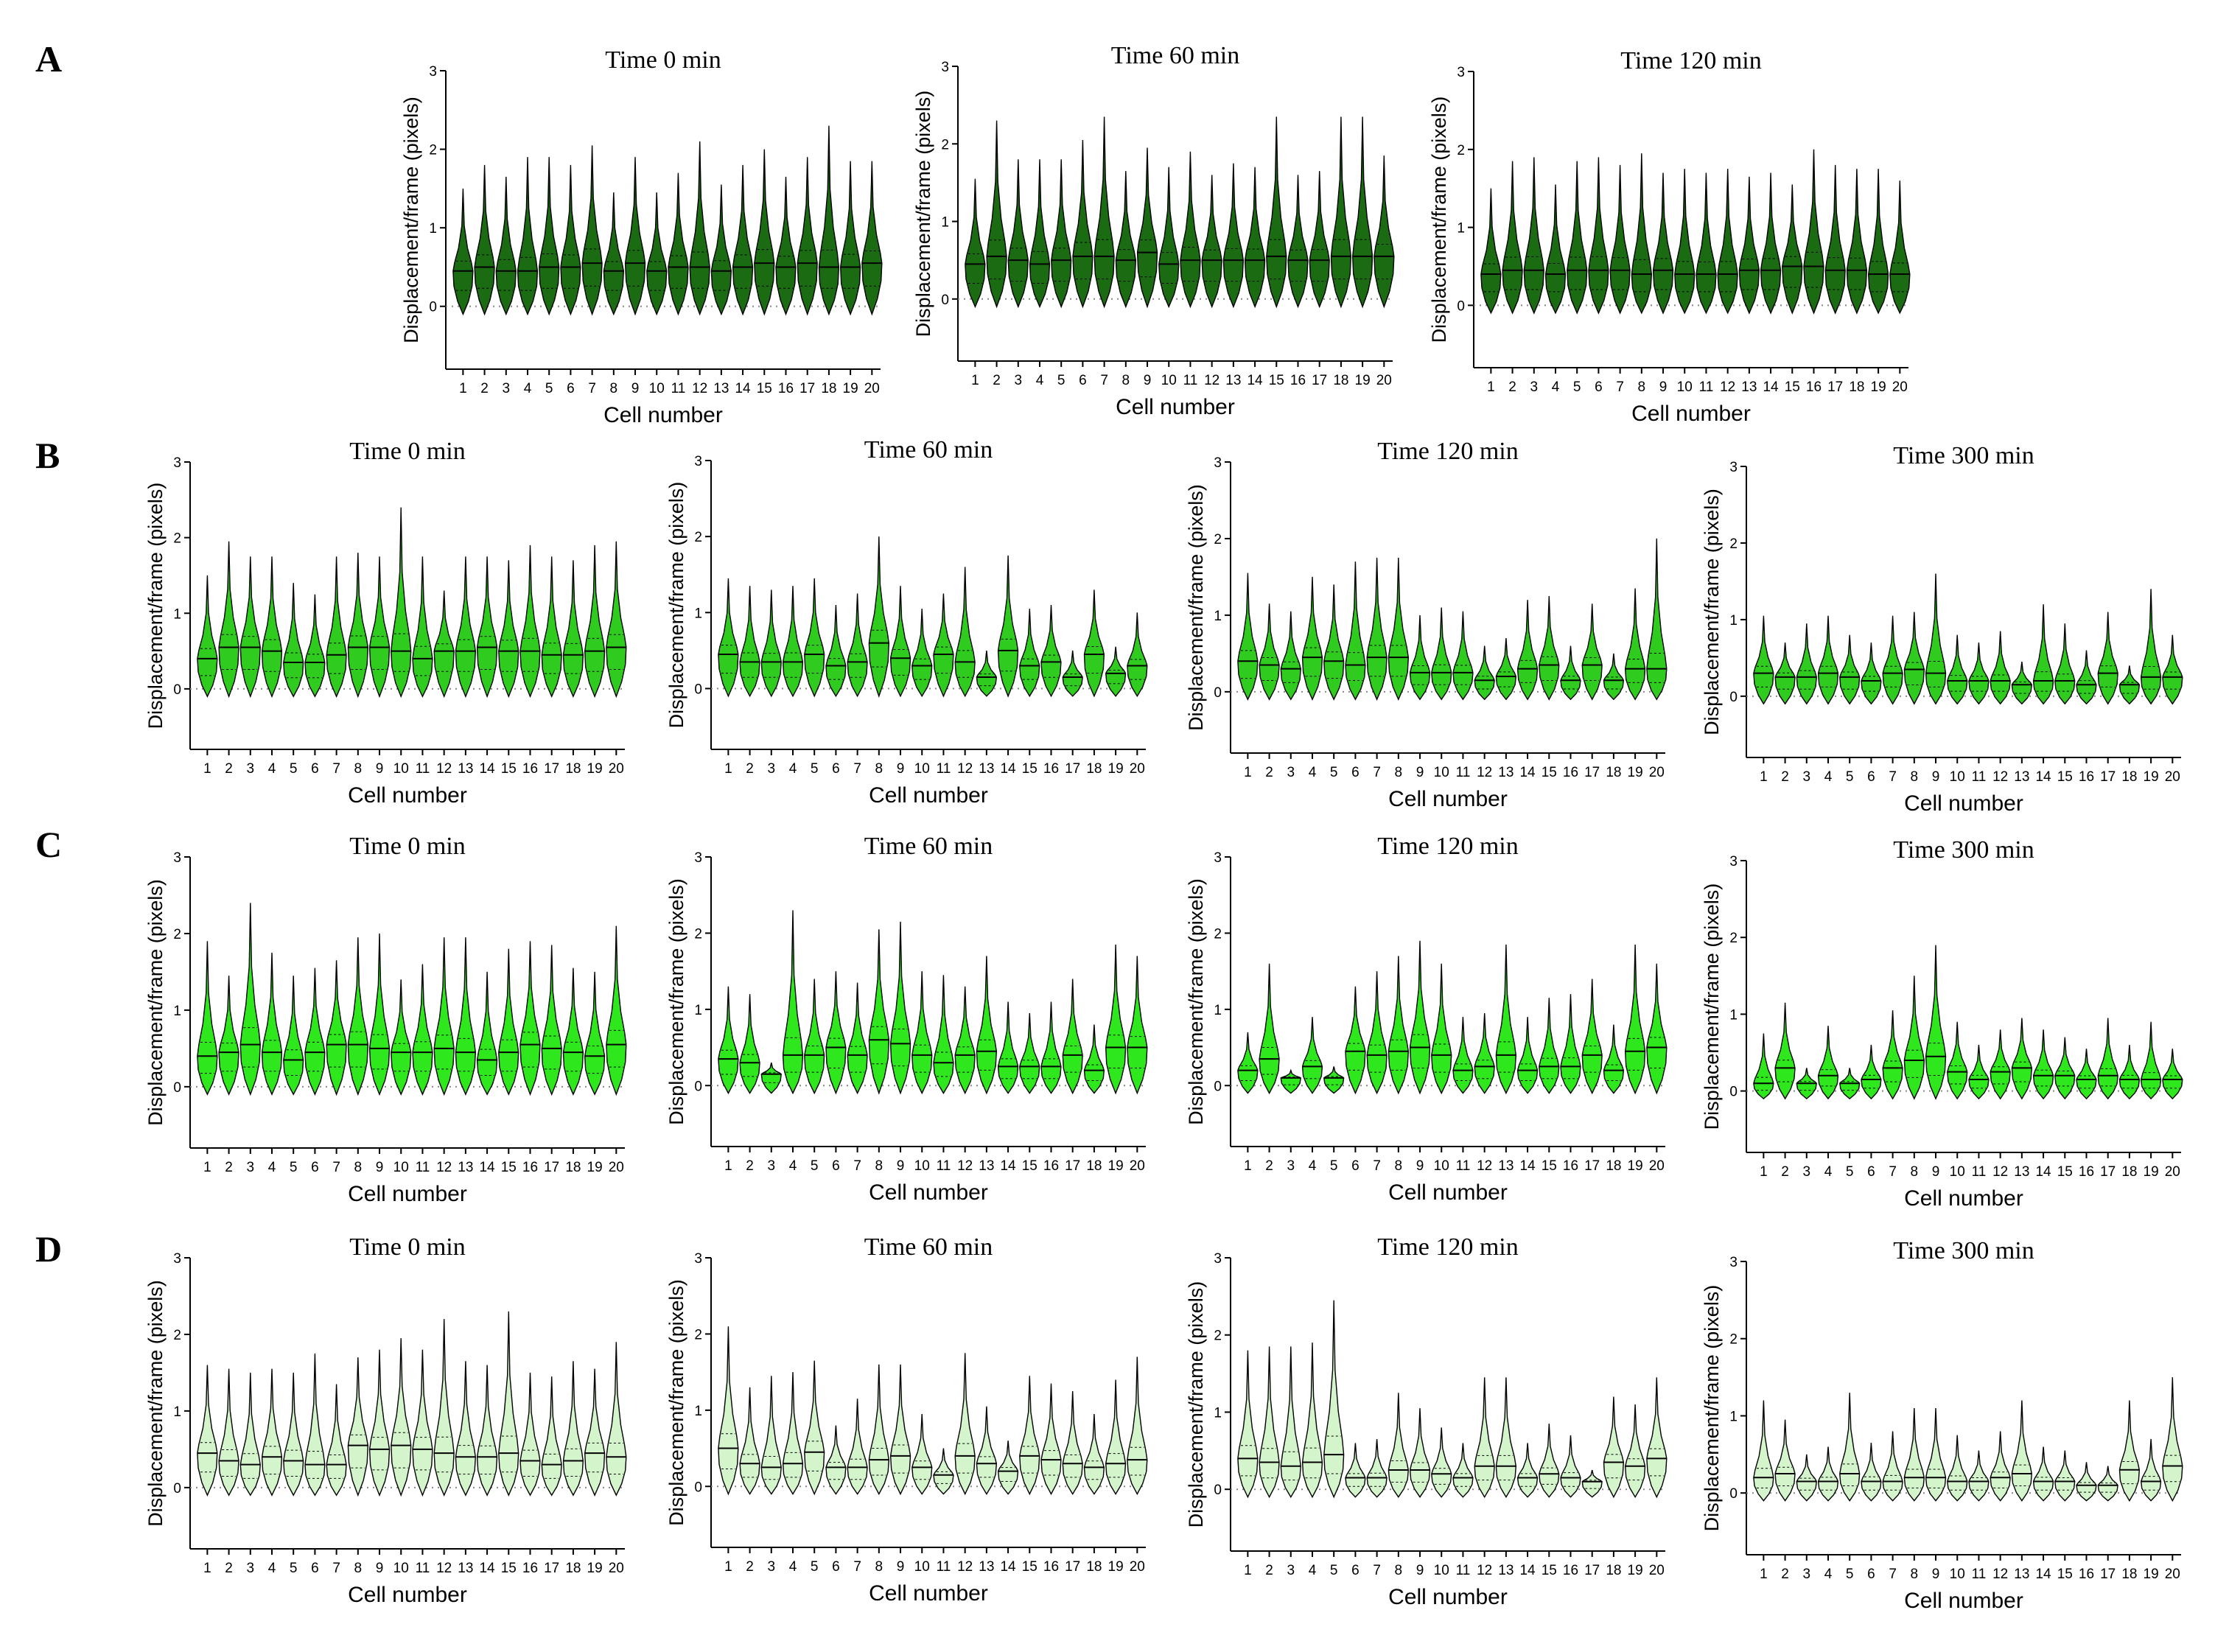 This screenshot has height=1652, width=2215. I want to click on x-tick-label: 9, so click(380, 1568).